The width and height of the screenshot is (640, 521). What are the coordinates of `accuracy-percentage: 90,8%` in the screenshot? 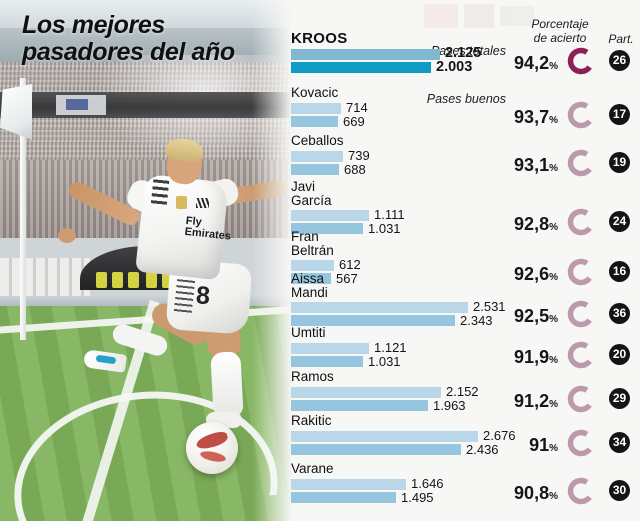 It's located at (536, 493).